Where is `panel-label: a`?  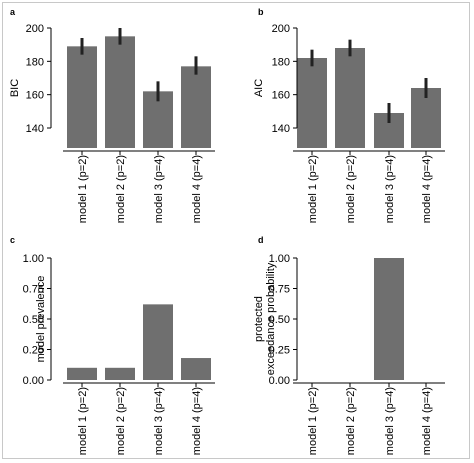
panel-label: a is located at coordinates (13, 12).